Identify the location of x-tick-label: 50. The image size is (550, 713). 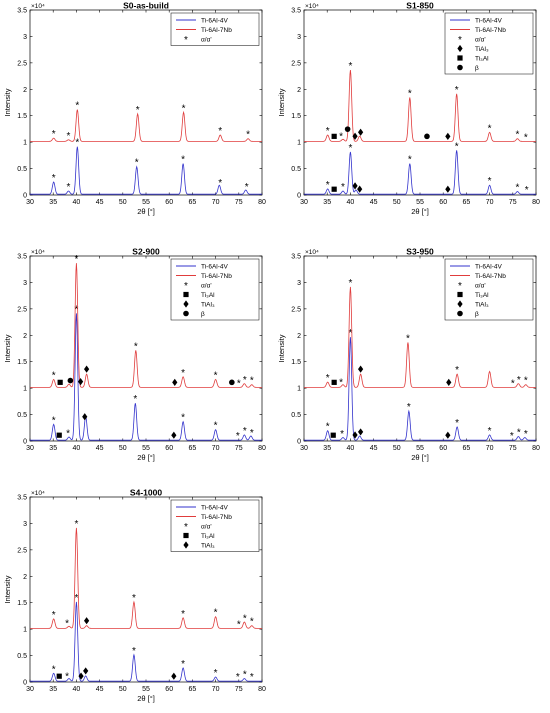
(397, 202).